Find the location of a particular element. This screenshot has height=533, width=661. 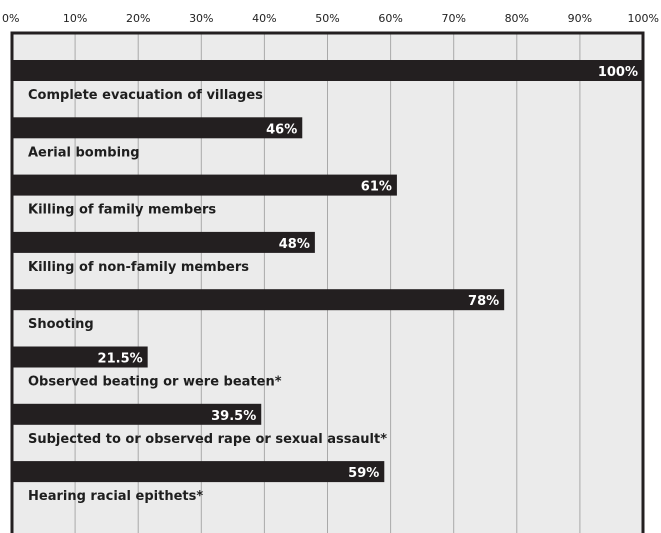

bar-value-label: 21.5% is located at coordinates (120, 359).